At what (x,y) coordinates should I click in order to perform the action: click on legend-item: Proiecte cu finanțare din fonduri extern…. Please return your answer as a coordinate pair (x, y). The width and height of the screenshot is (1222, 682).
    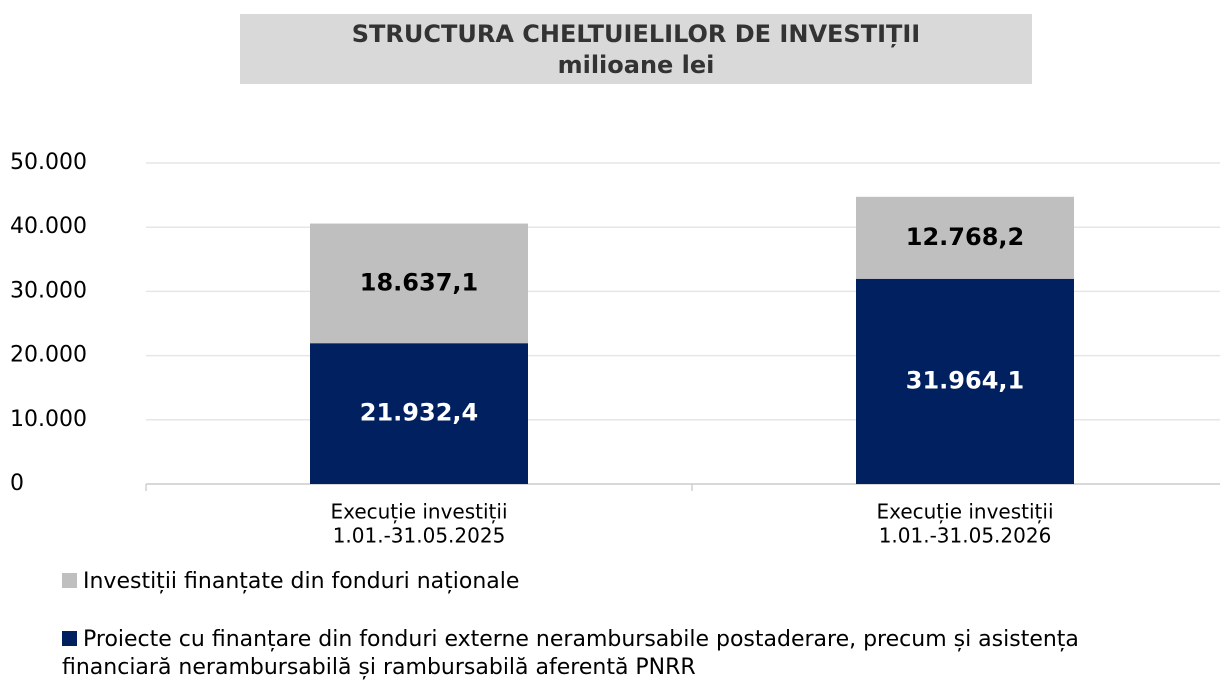
    Looking at the image, I should click on (622, 654).